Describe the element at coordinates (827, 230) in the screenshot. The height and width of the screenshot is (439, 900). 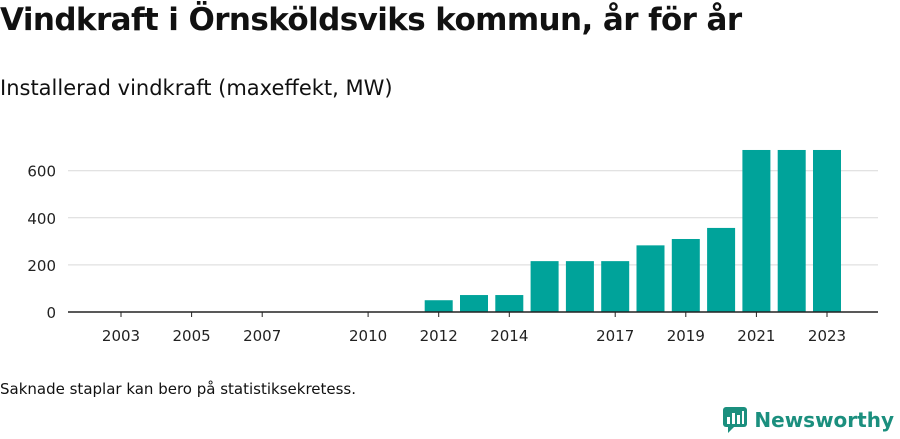
I see `bar-2023` at that location.